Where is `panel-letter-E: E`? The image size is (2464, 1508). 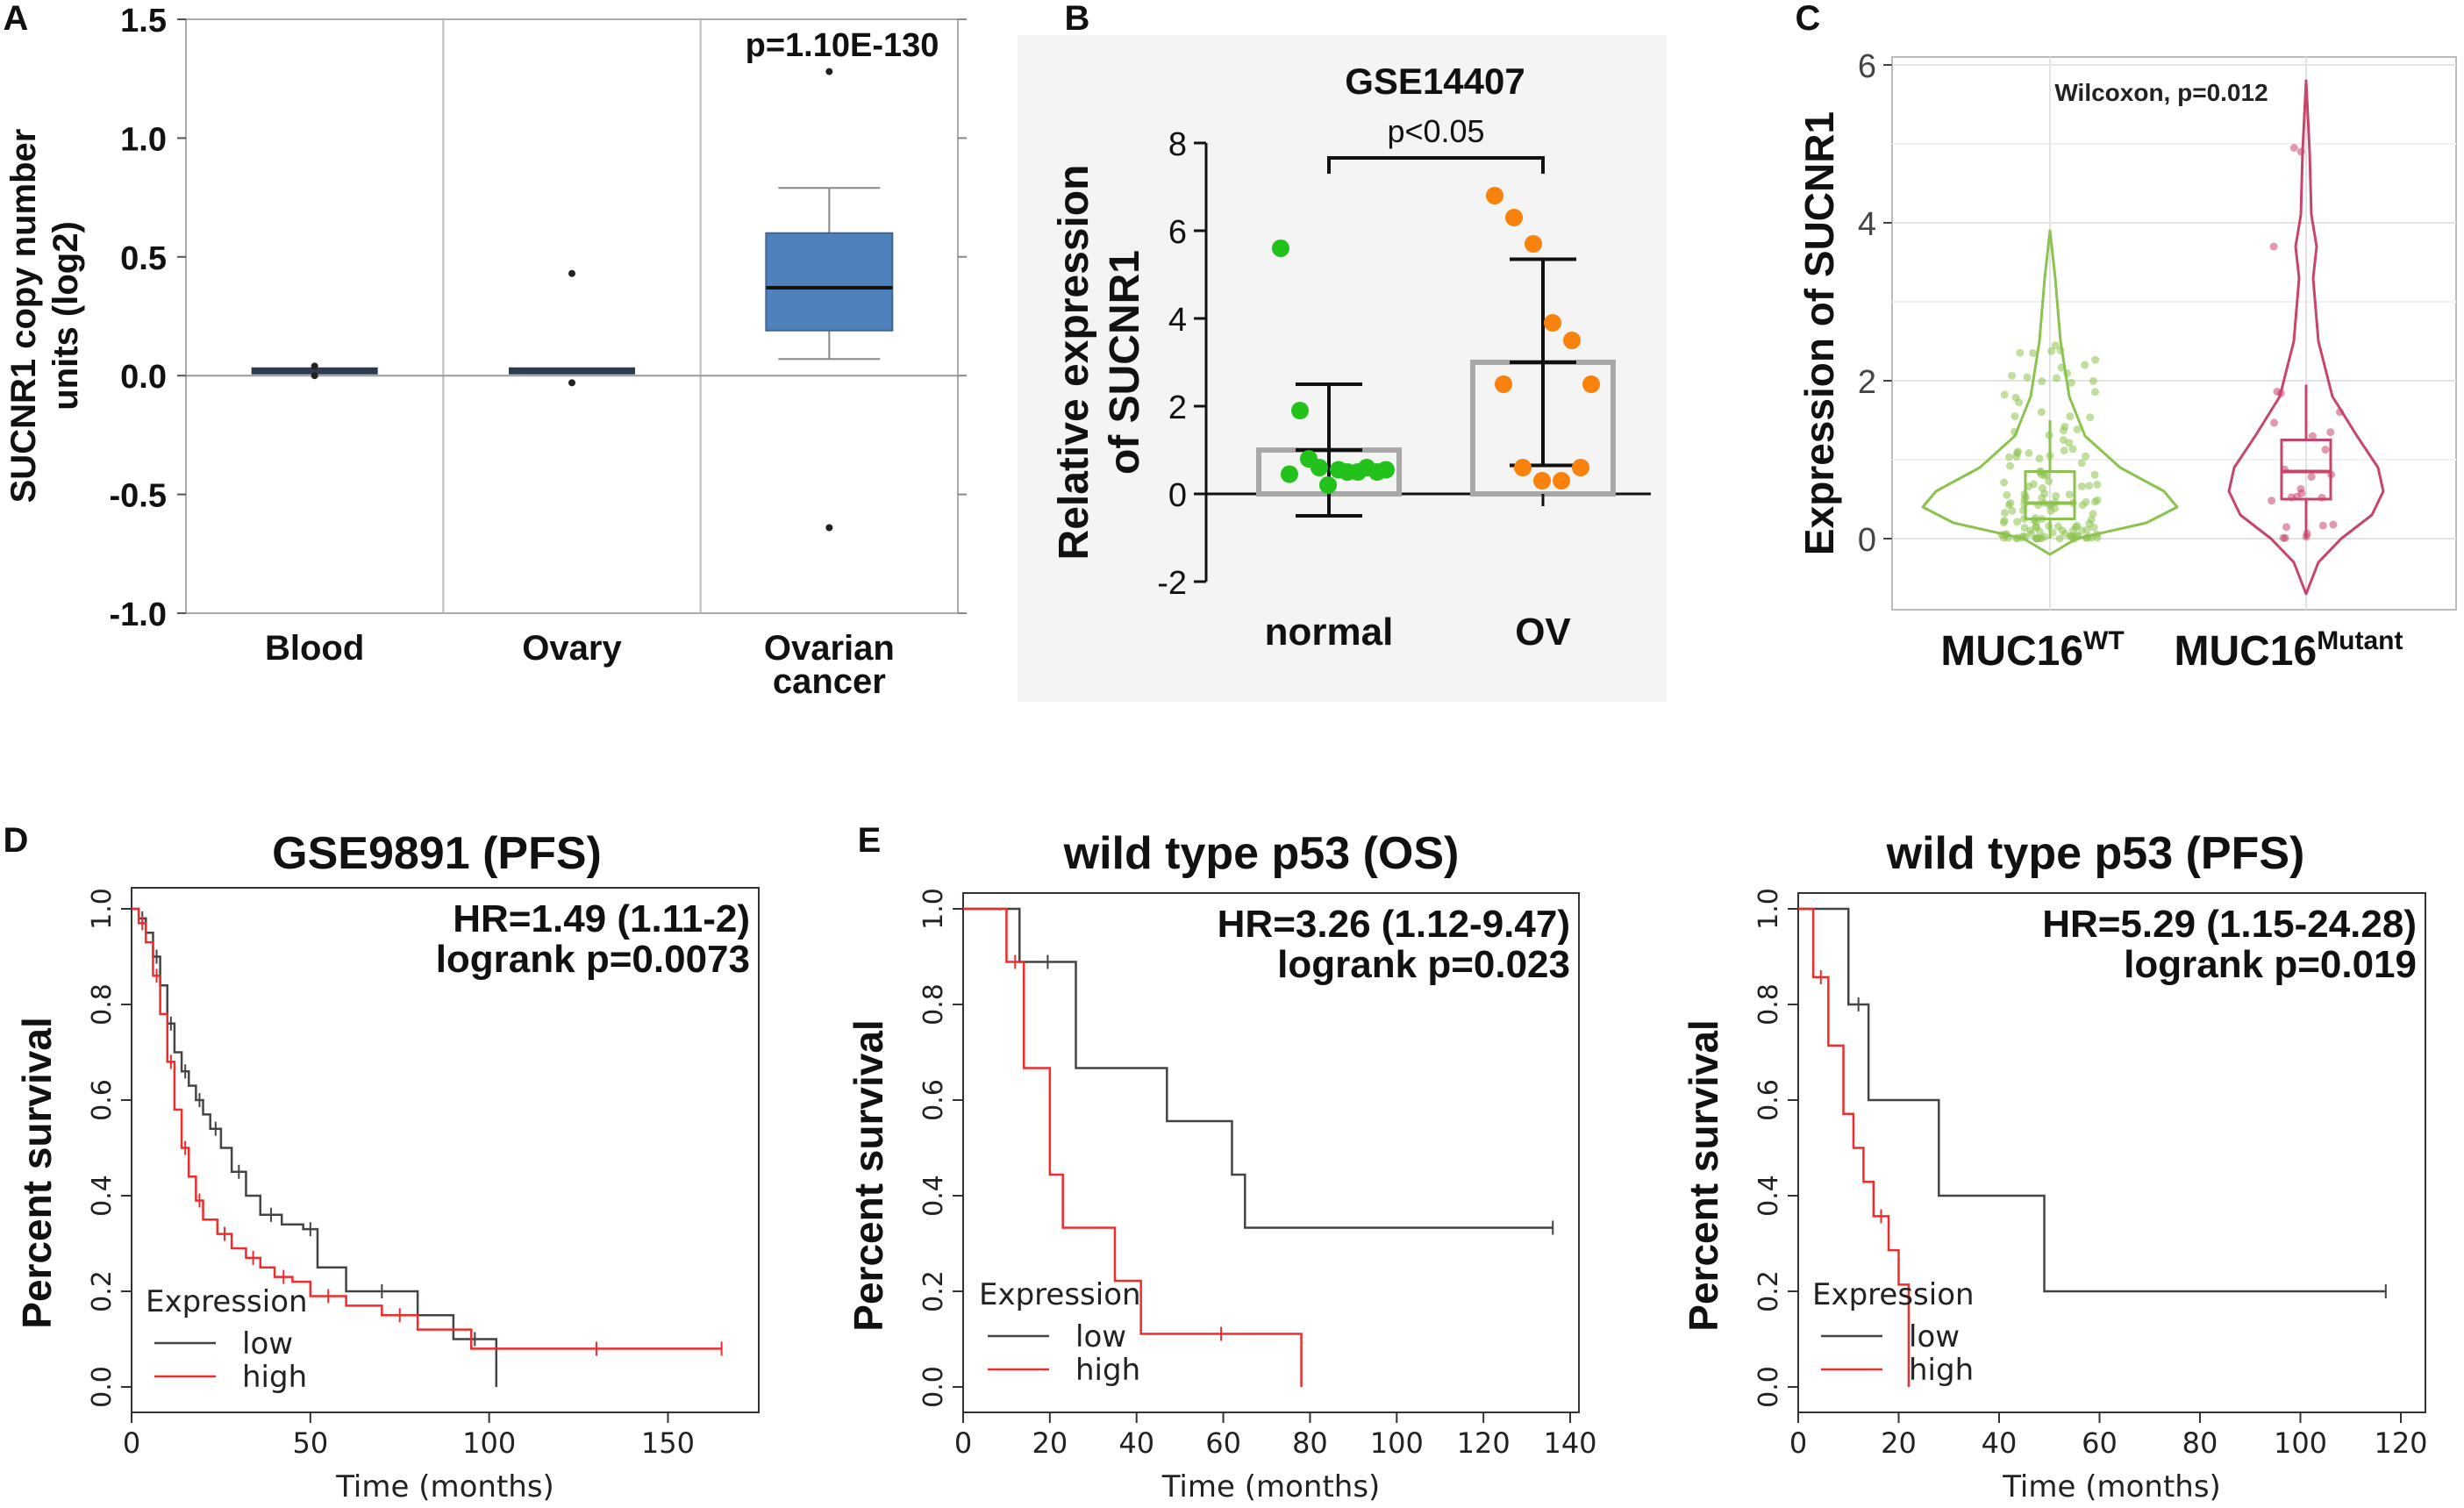 panel-letter-E: E is located at coordinates (870, 840).